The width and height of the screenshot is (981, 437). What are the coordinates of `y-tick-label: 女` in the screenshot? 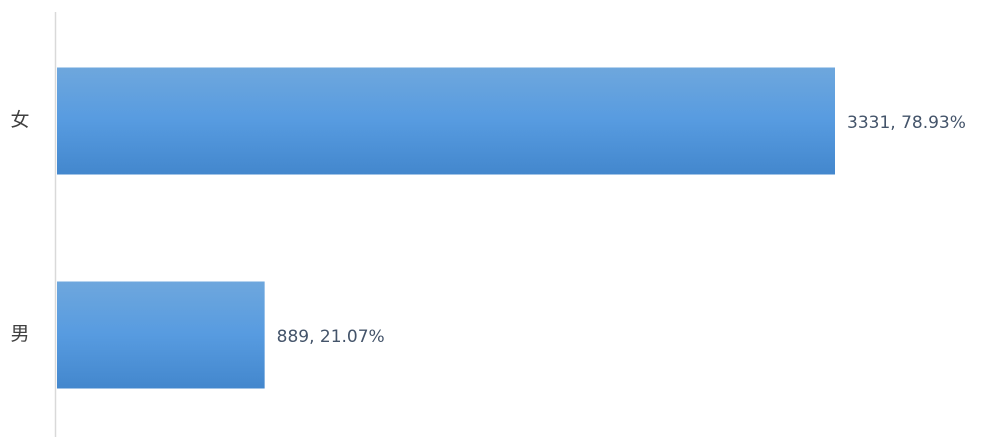 It's located at (19, 120).